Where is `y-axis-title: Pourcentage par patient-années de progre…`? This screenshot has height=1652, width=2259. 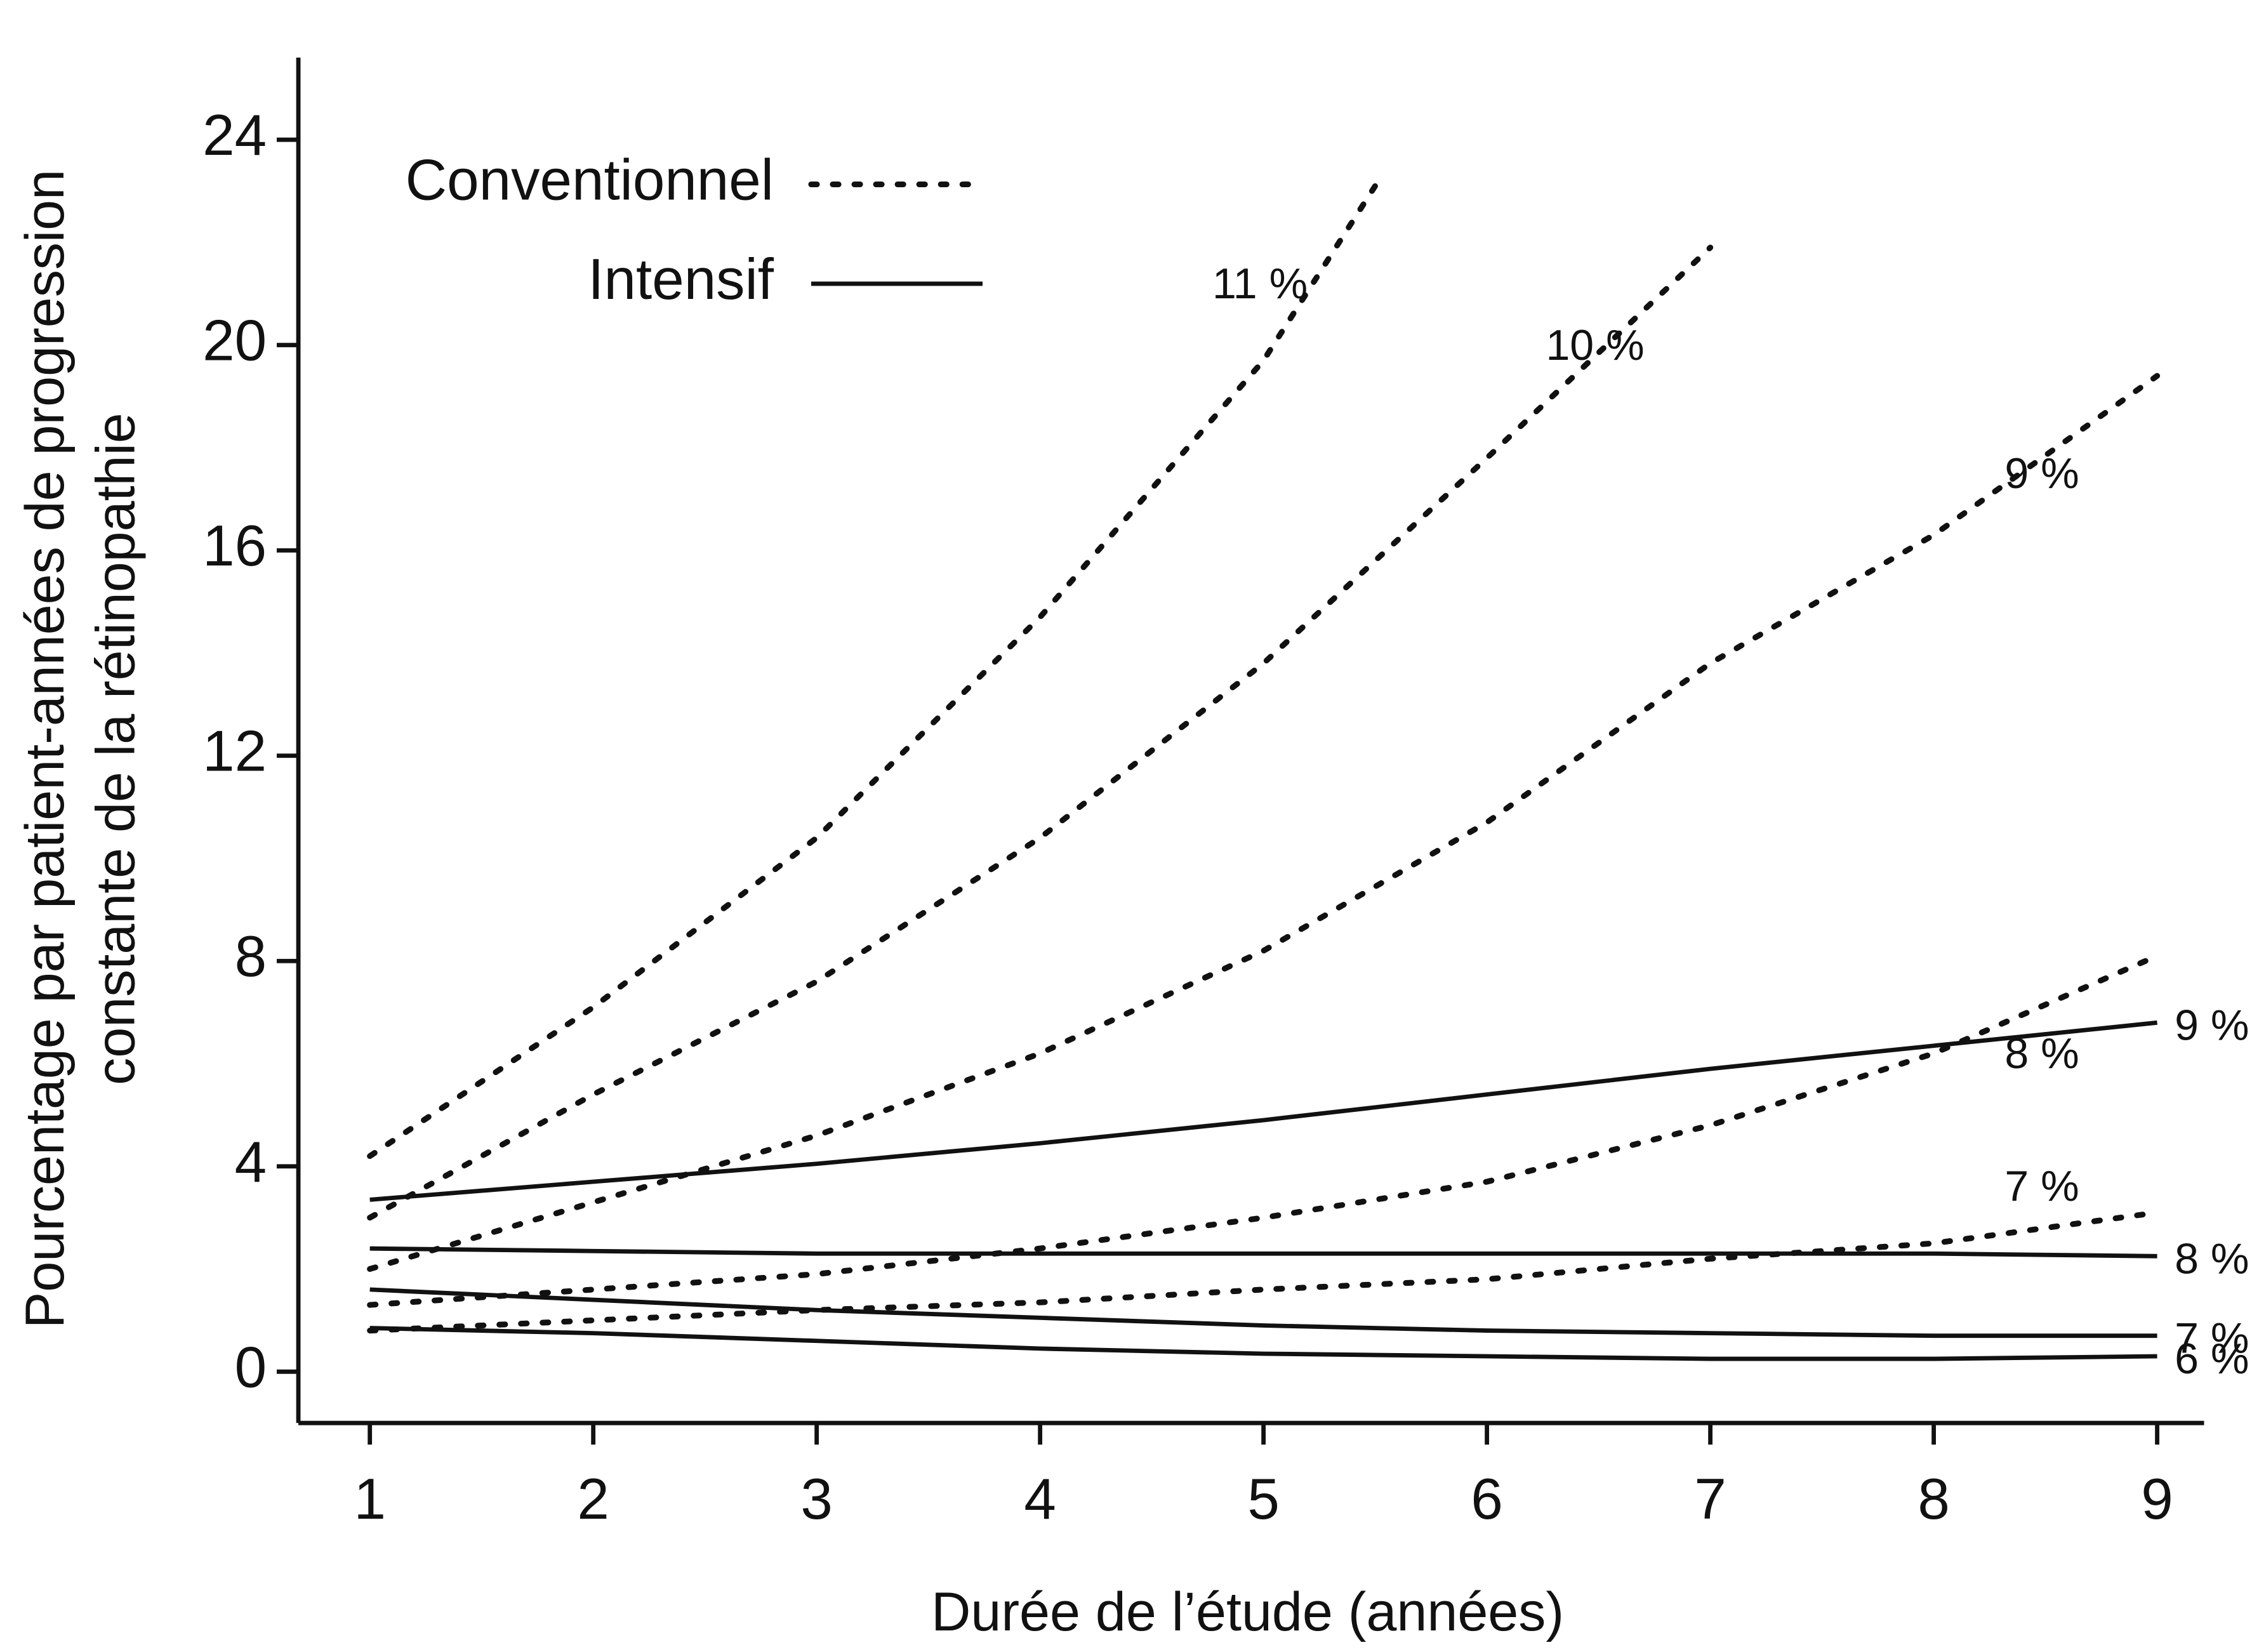 y-axis-title: Pourcentage par patient-années de progre… is located at coordinates (80, 748).